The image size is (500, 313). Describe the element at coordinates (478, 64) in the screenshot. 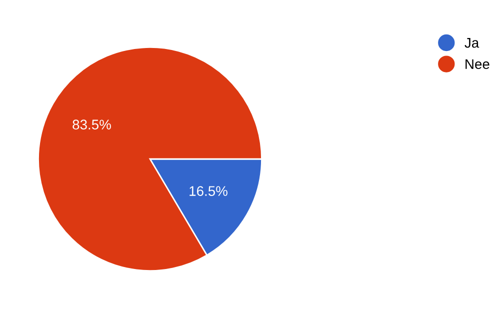

I see `legend-label: Nee` at that location.